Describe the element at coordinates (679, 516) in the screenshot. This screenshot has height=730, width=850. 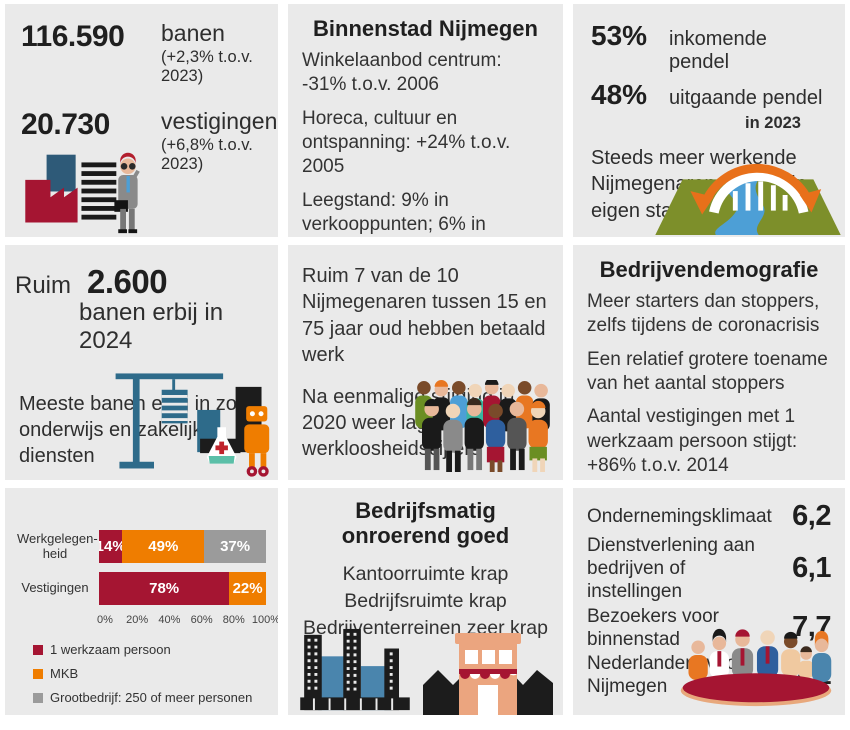
I see `score-label: Ondernemingsklimaat` at that location.